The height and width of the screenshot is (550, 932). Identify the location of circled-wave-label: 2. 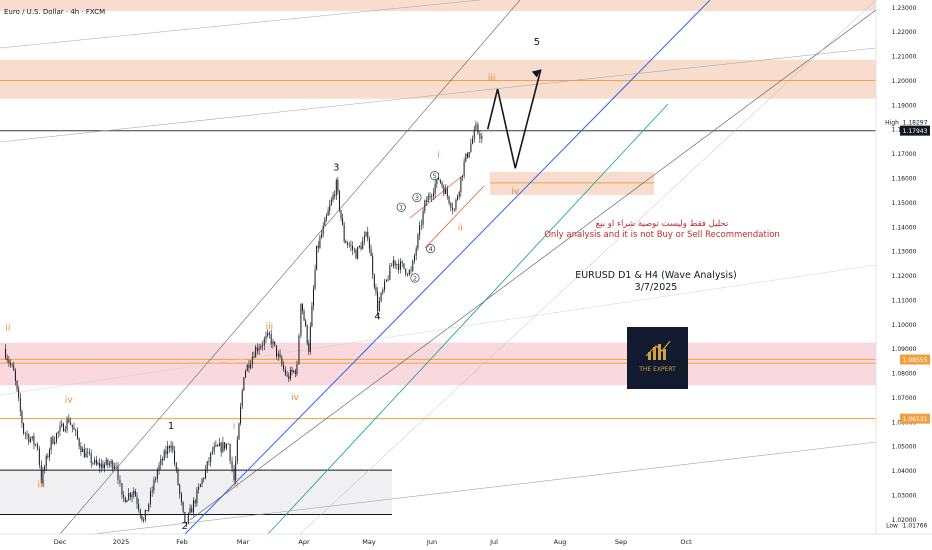
(415, 278).